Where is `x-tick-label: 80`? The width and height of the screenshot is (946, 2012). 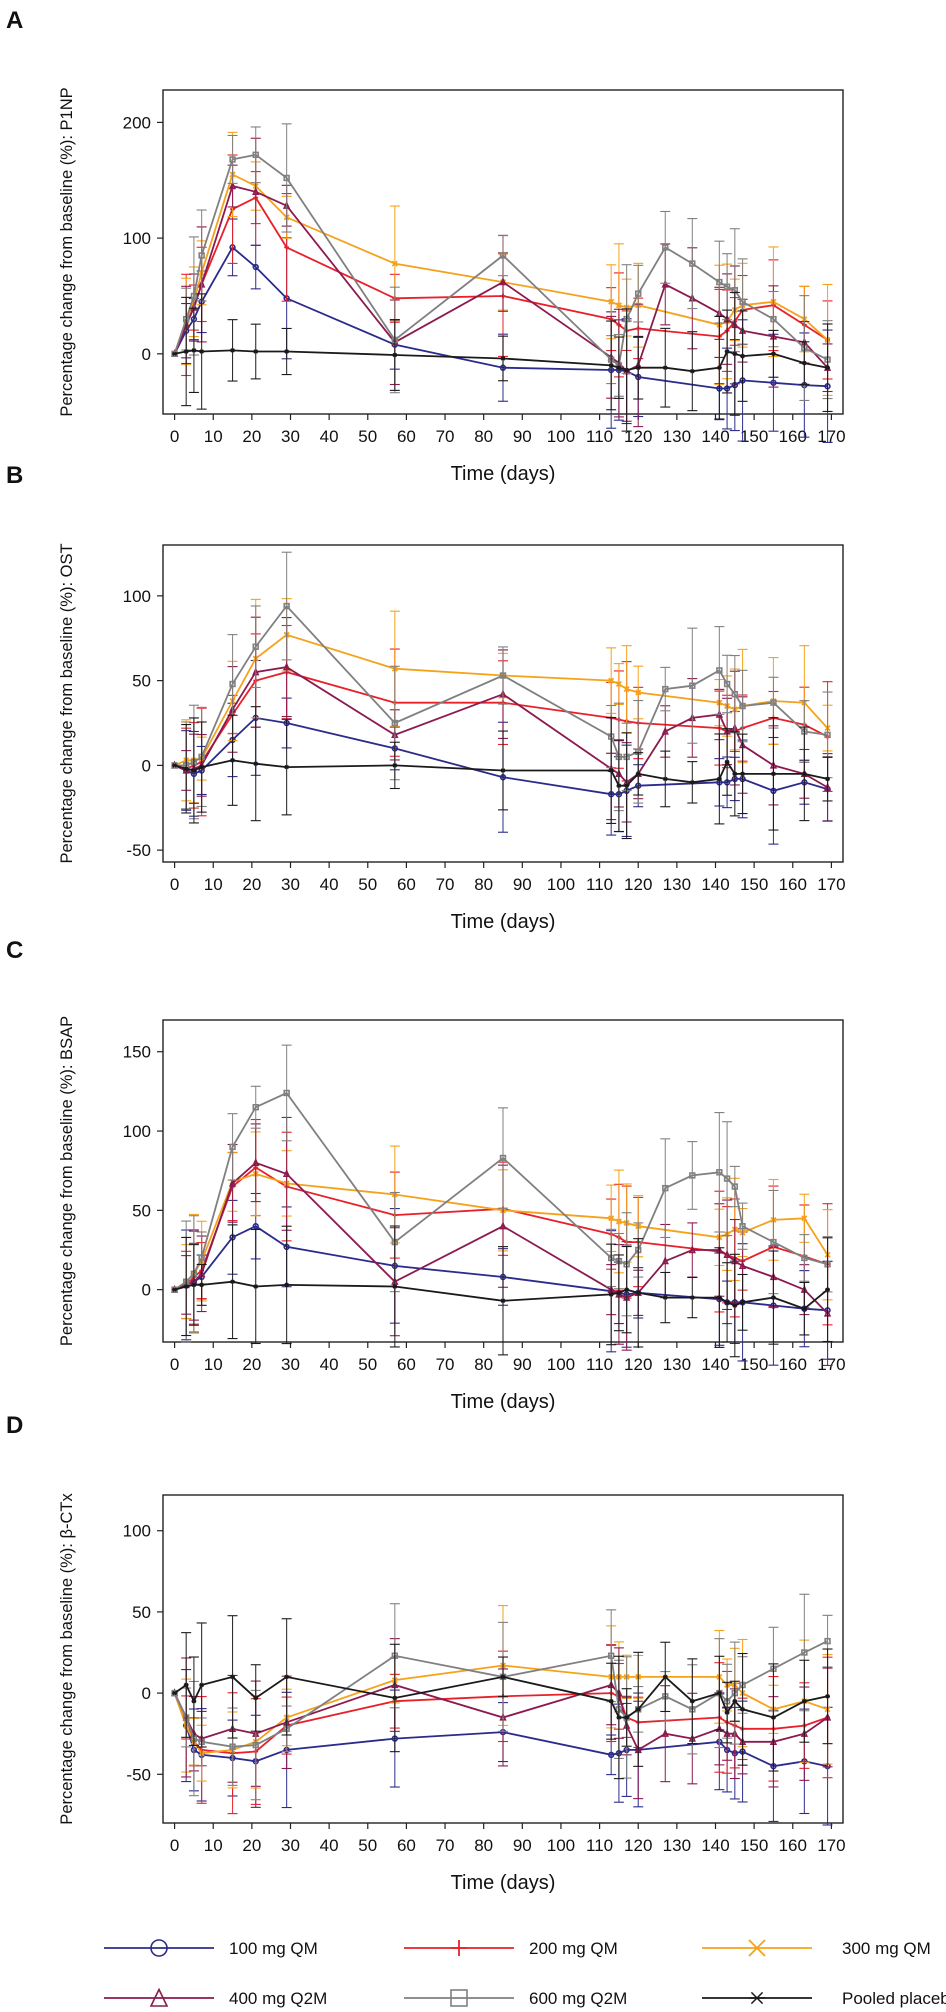 x-tick-label: 80 is located at coordinates (483, 1364).